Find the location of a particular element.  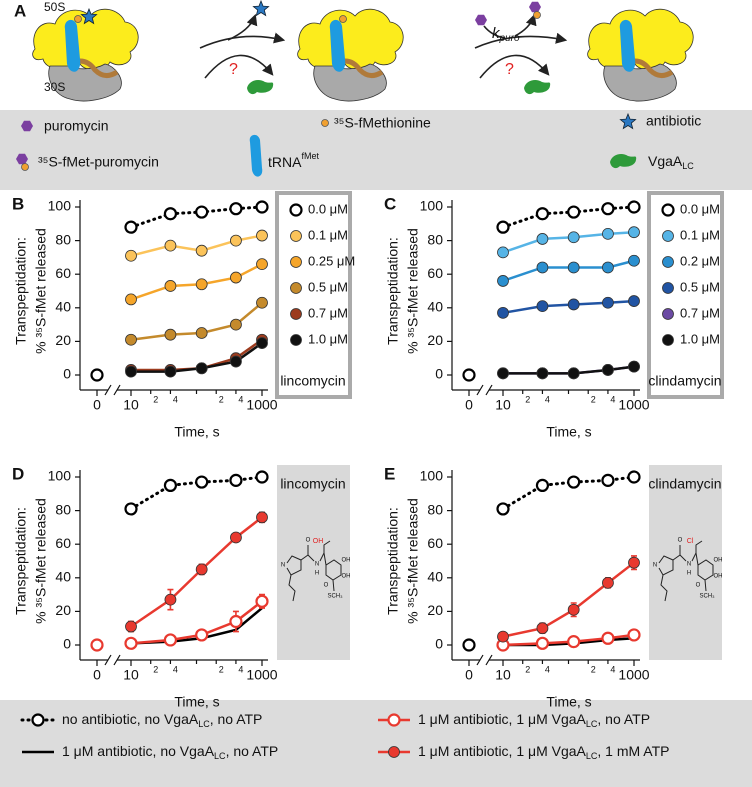

key-label: VgaALC is located at coordinates (671, 162).